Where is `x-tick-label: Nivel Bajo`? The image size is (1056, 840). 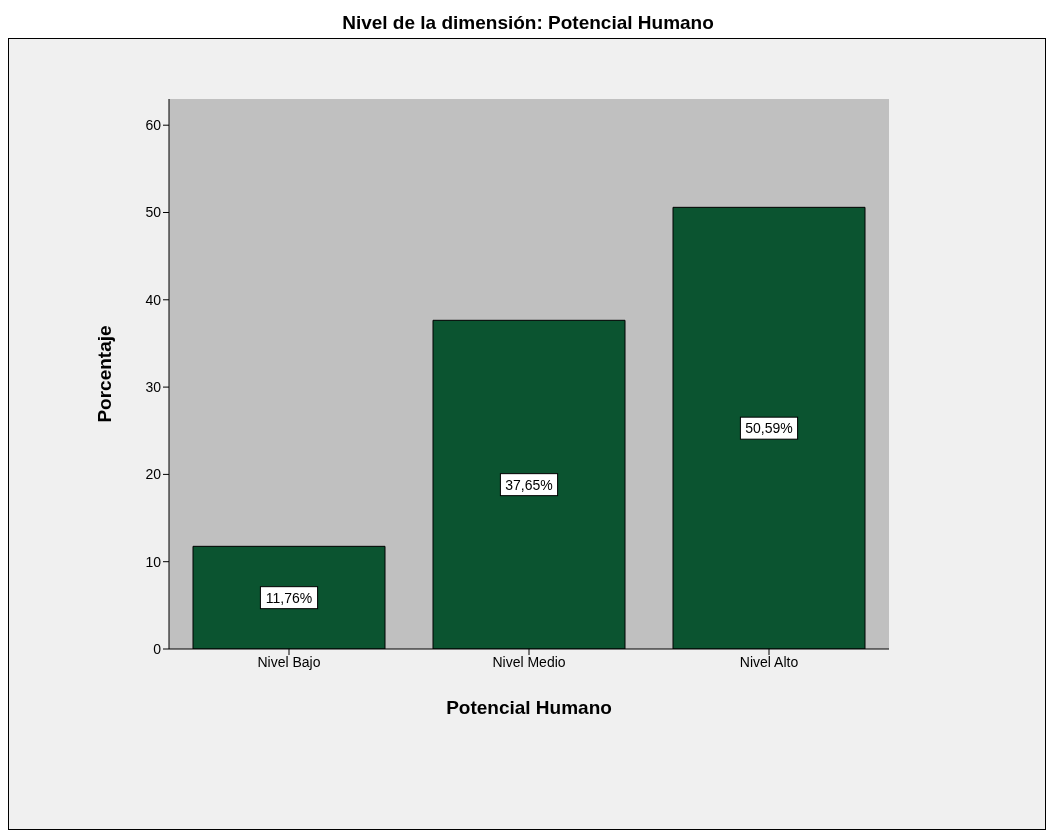
x-tick-label: Nivel Bajo is located at coordinates (289, 661).